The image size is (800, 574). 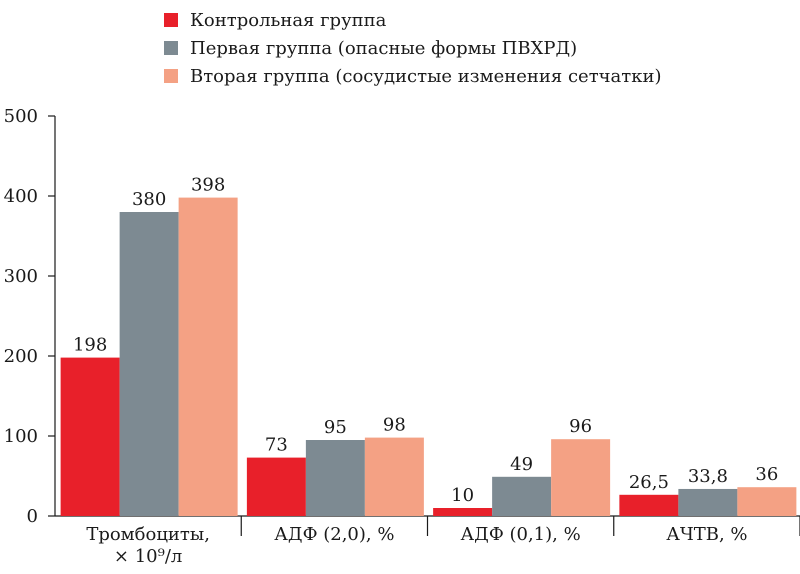 I want to click on data-label: 49, so click(x=521, y=464).